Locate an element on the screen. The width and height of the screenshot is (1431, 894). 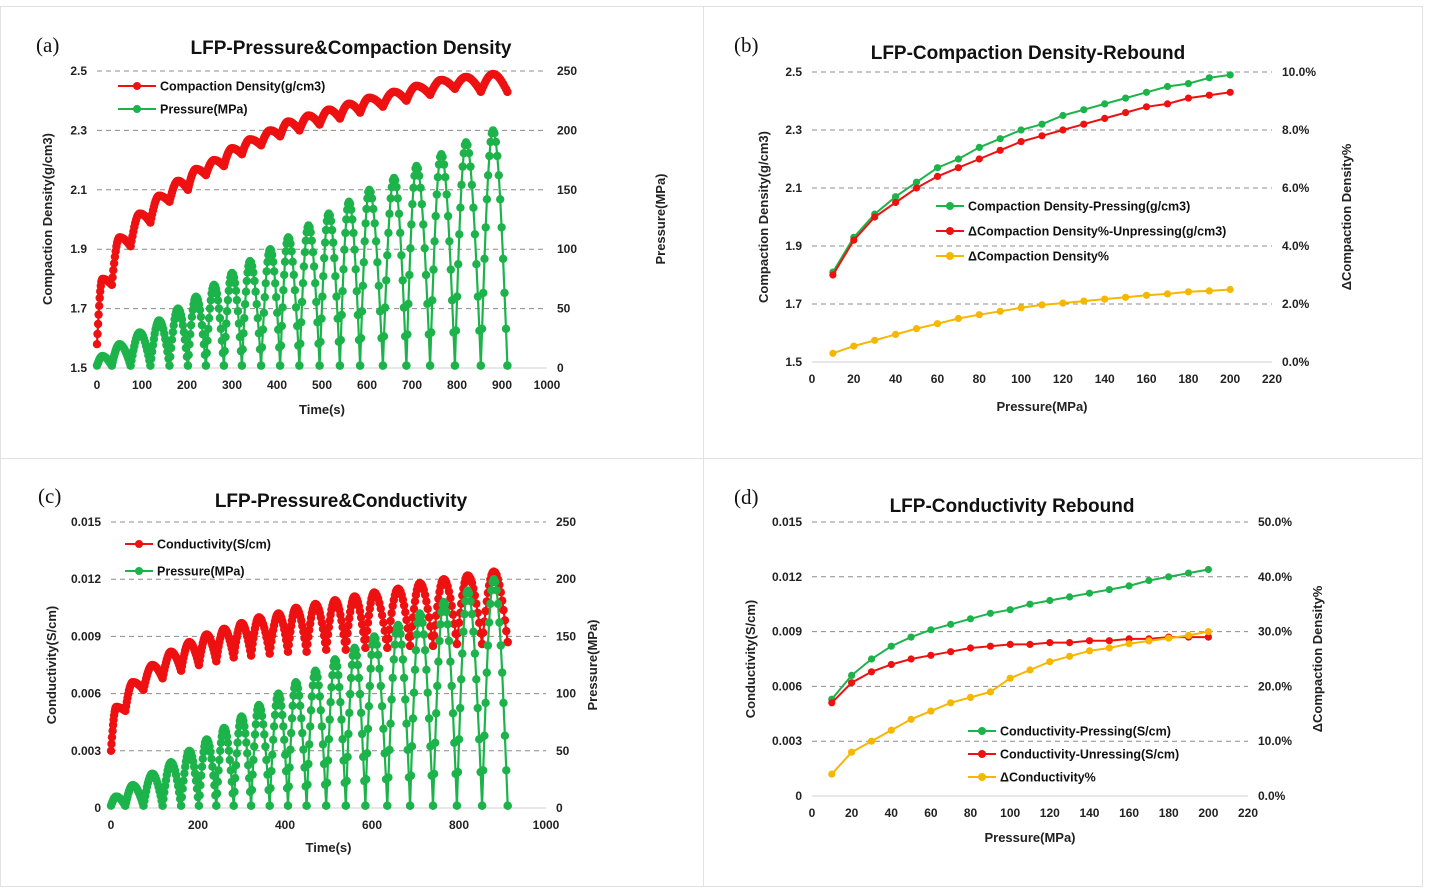
y-right-tick-label: 2.0% is located at coordinates (1296, 304).